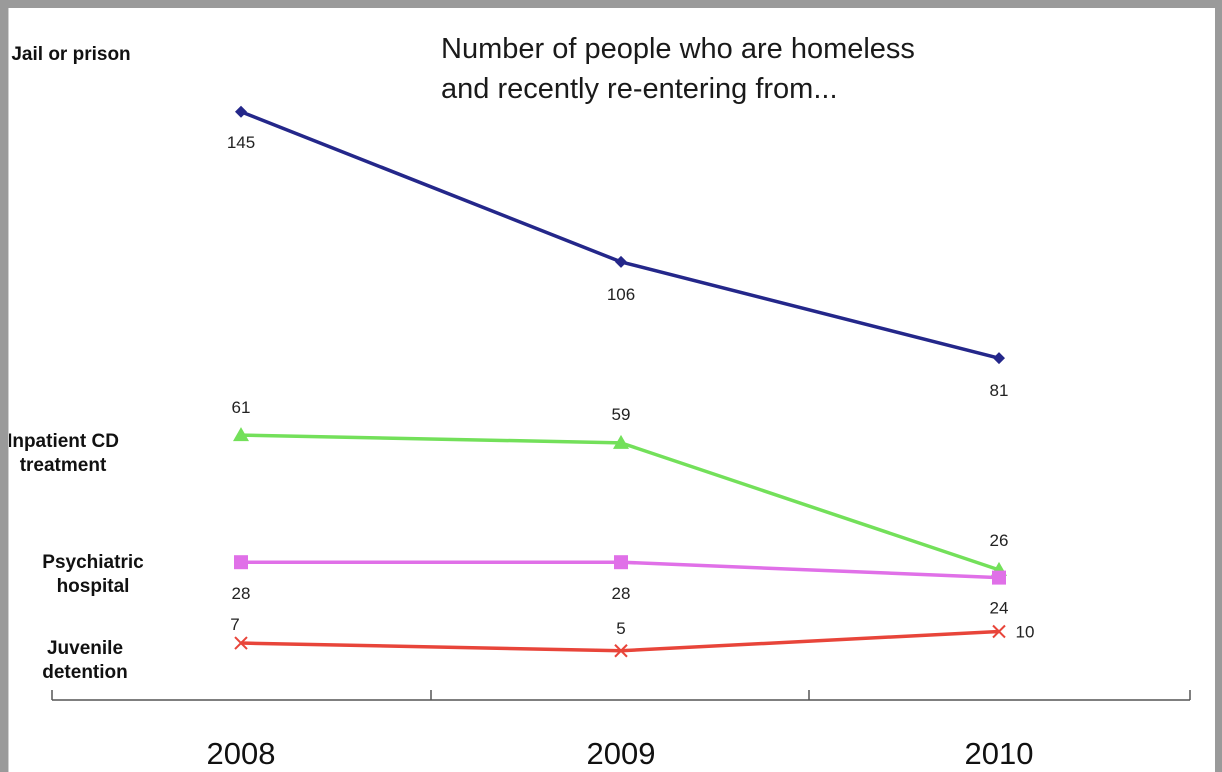  I want to click on chart-title-line-1: Number of people who are homeless, so click(678, 49).